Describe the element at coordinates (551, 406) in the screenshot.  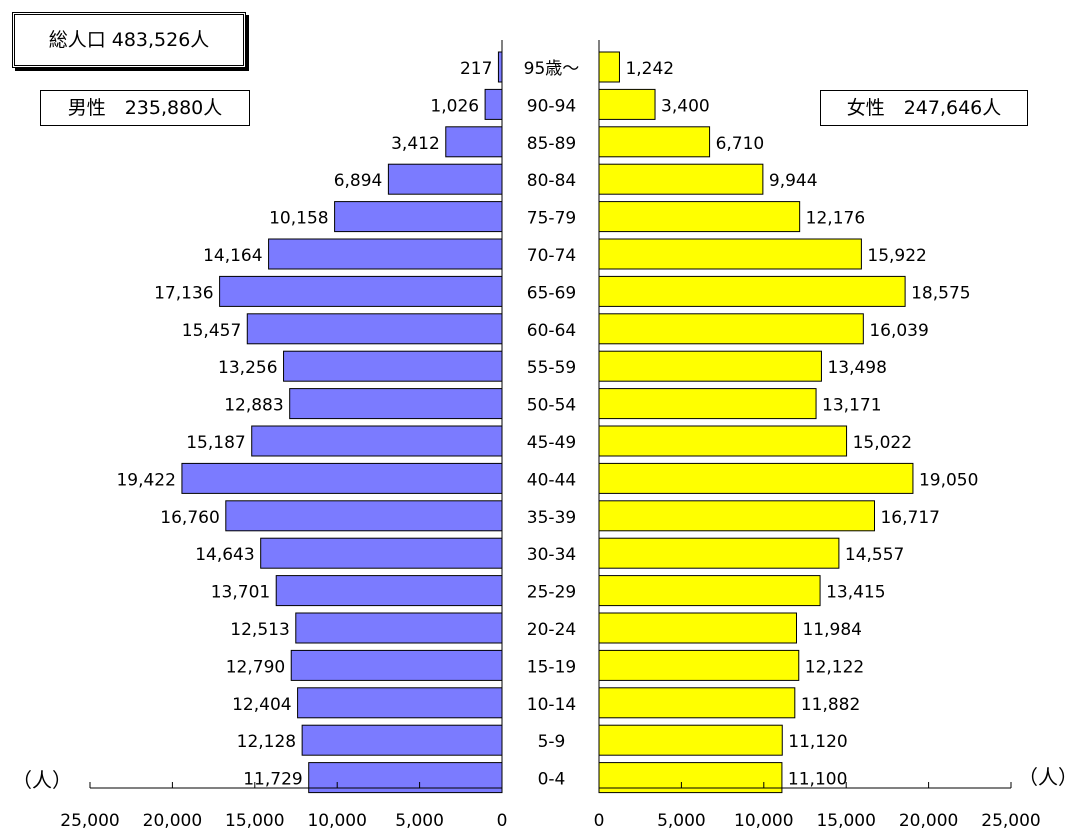
I see `age-group-label: 50-54` at that location.